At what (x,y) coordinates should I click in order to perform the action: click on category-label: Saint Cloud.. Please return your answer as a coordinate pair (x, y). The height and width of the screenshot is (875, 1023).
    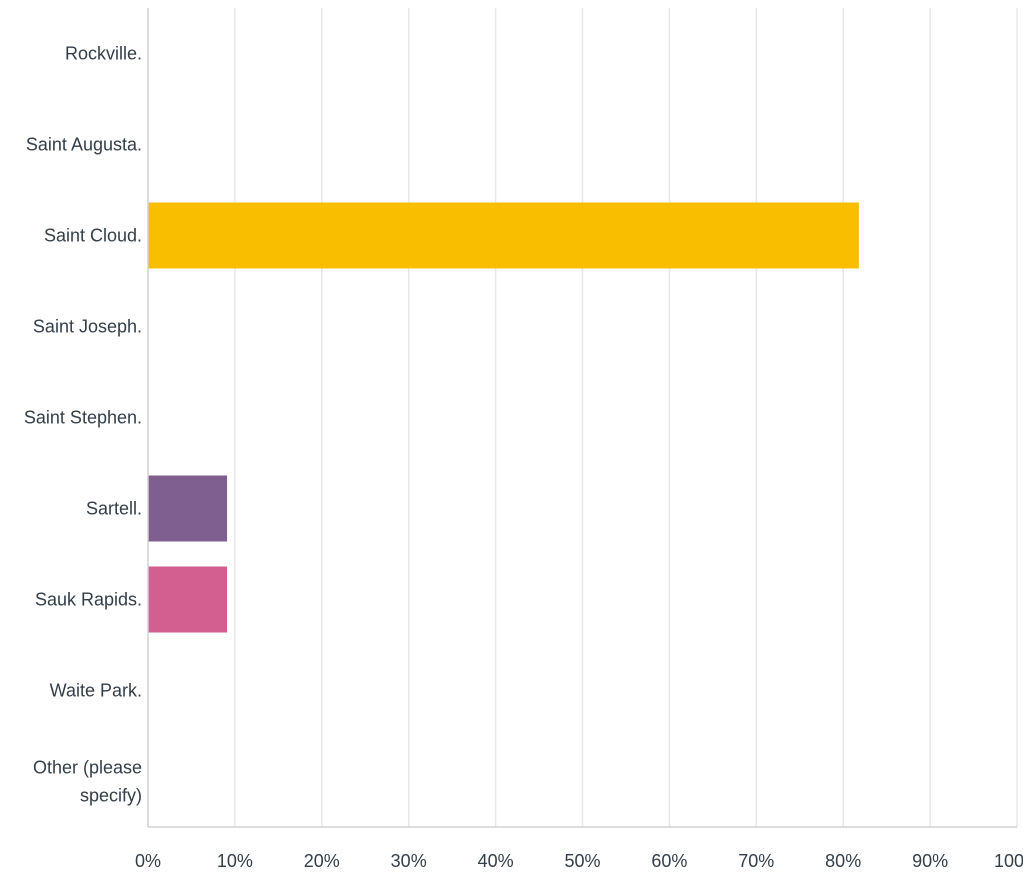
    Looking at the image, I should click on (93, 236).